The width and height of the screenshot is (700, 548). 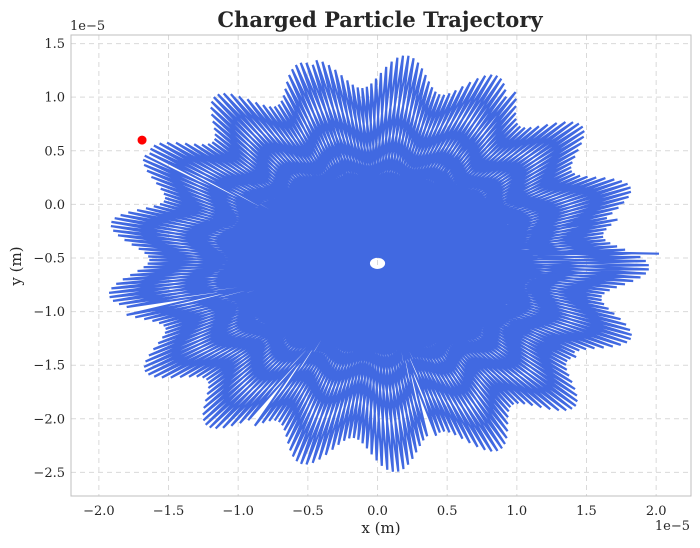 What do you see at coordinates (169, 511) in the screenshot?
I see `x-tick-label: −1.5` at bounding box center [169, 511].